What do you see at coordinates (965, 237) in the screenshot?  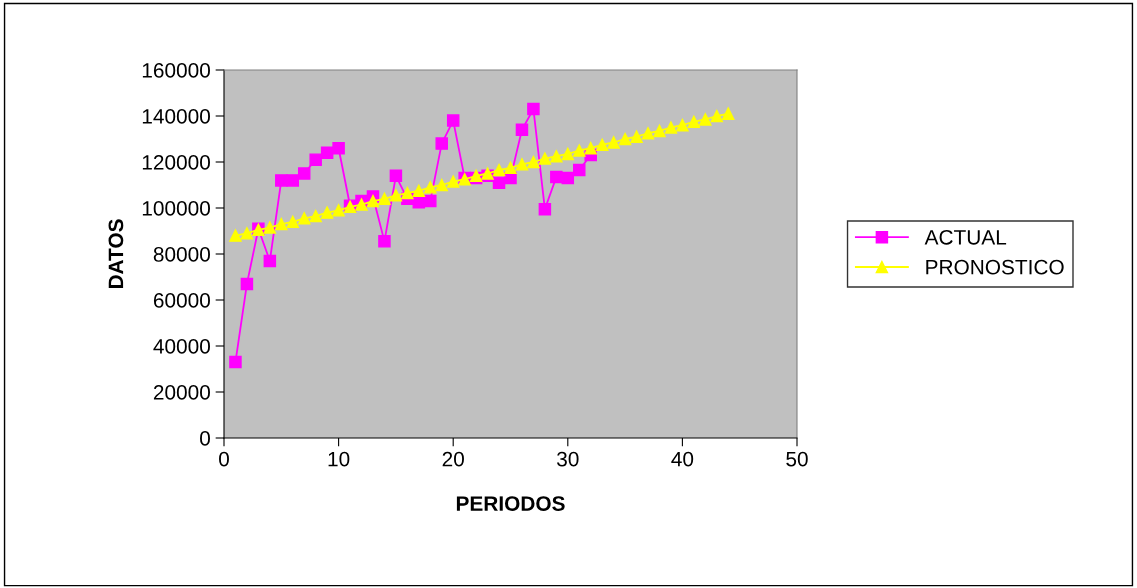 I see `legend-label: ACTUAL` at bounding box center [965, 237].